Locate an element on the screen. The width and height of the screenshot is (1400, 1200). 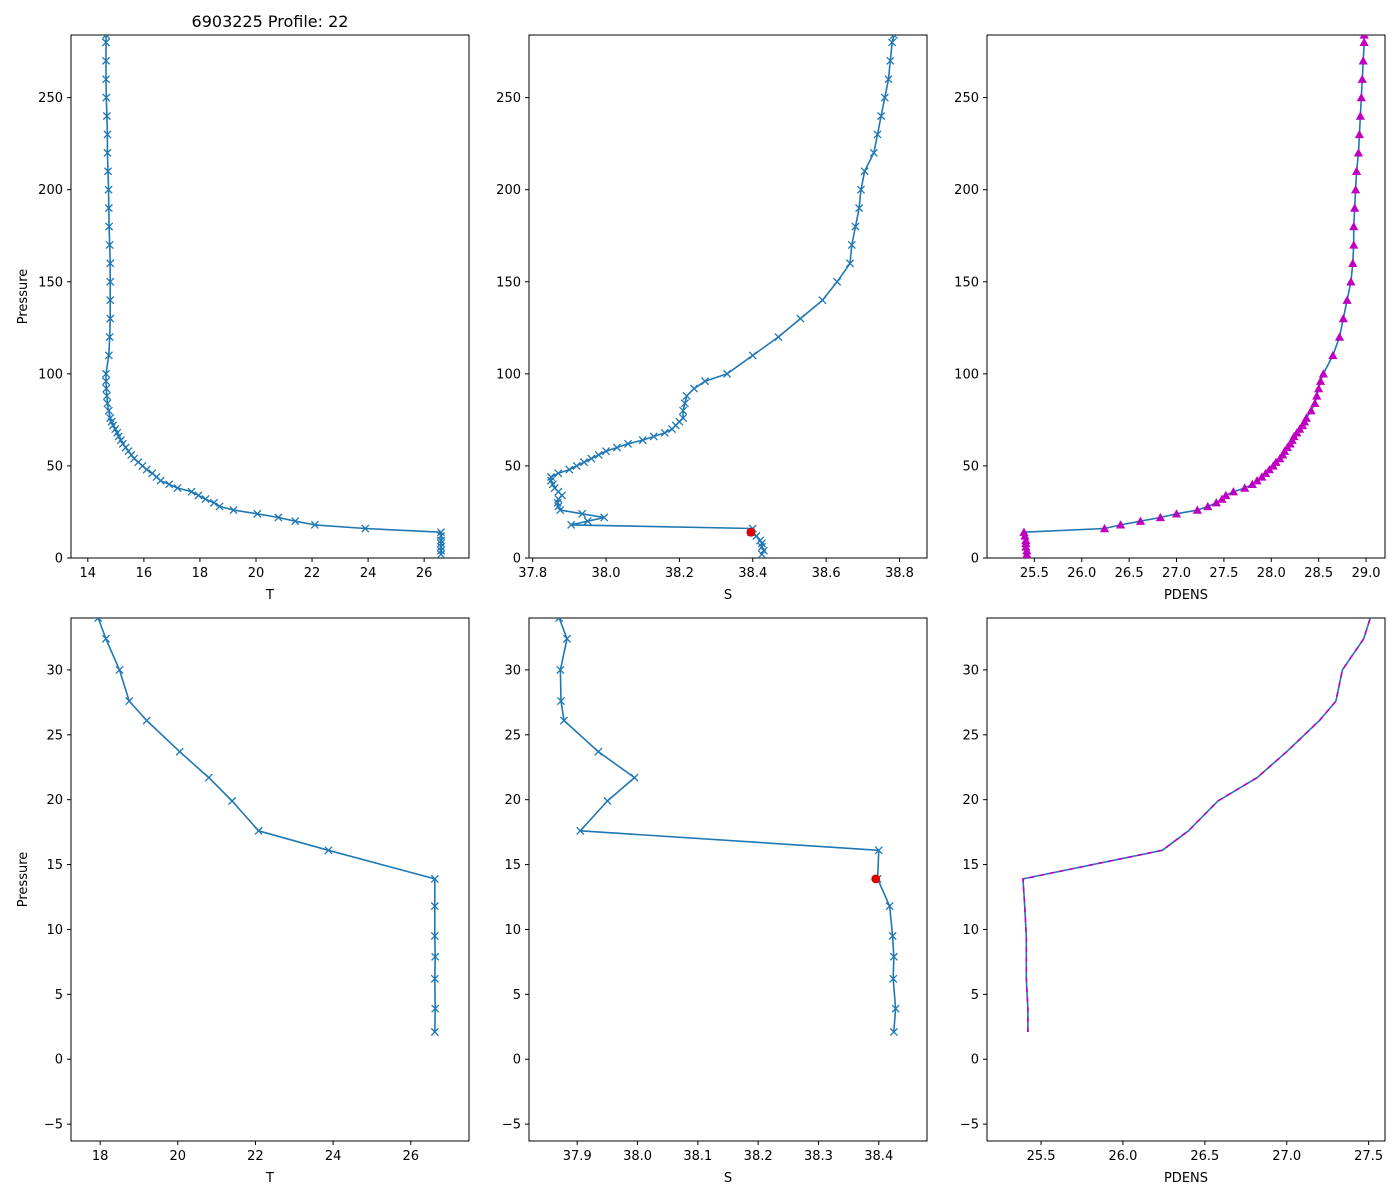
y-tick-label: 50 is located at coordinates (970, 466).